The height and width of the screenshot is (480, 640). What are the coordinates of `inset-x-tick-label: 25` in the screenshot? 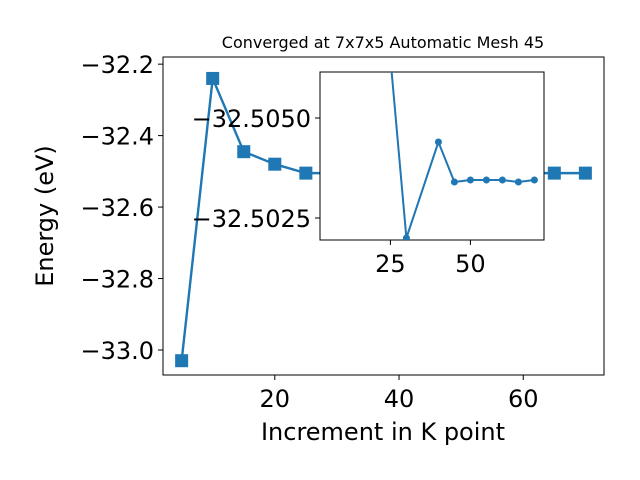 It's located at (390, 264).